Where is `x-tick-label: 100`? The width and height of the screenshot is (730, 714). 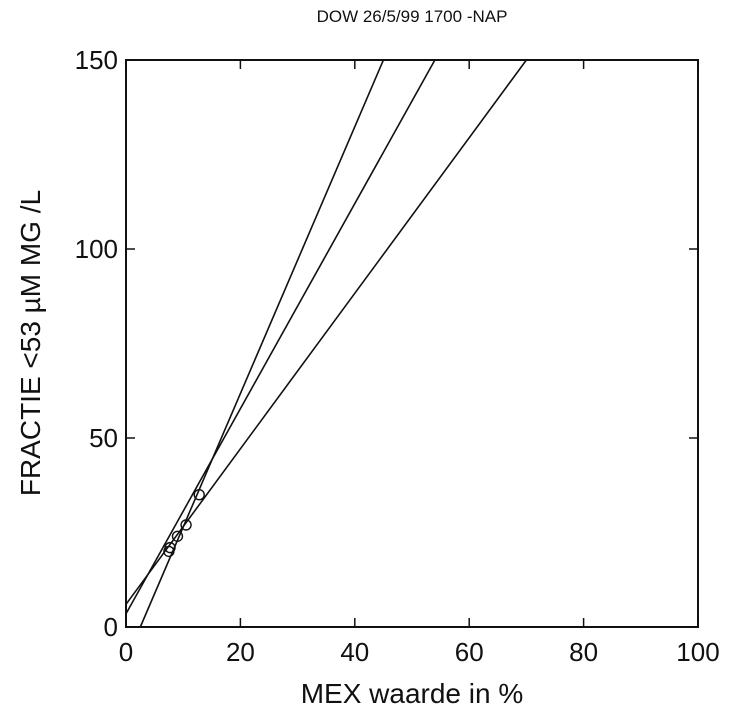
x-tick-label: 100 is located at coordinates (697, 652).